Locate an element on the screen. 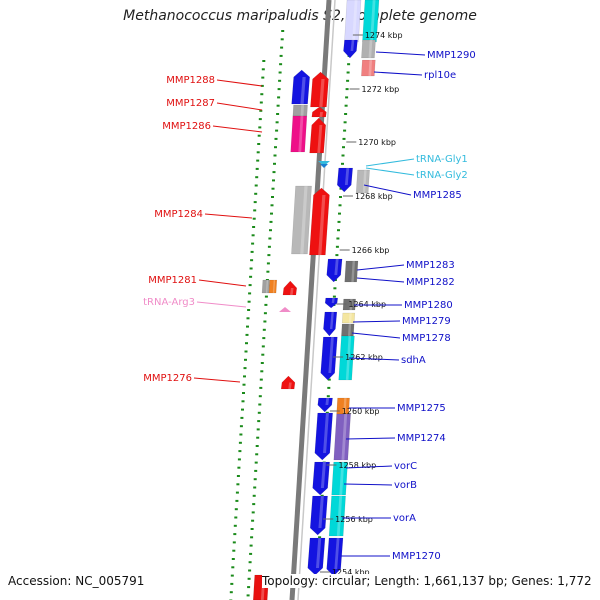 The height and width of the screenshot is (600, 600). forward-gene-mmp1282-highlight is located at coordinates (353, 271).